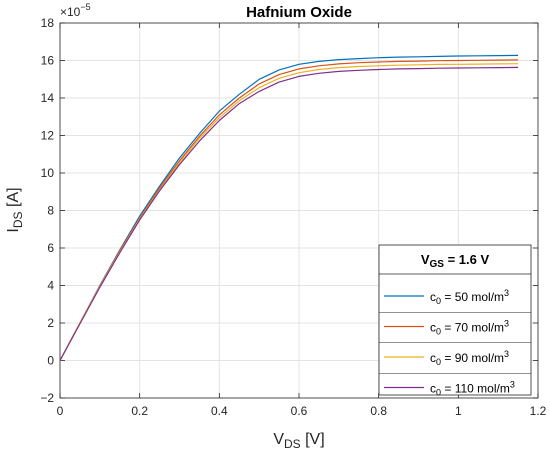  Describe the element at coordinates (50, 286) in the screenshot. I see `y-tick-label: 4` at that location.